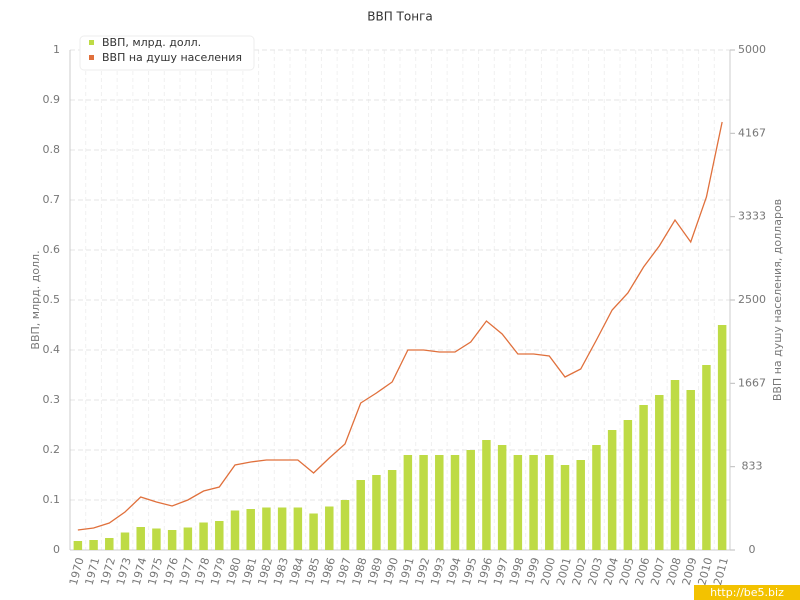 This screenshot has width=800, height=600. Describe the element at coordinates (52, 299) in the screenshot. I see `y-tick-label: 0.5` at that location.